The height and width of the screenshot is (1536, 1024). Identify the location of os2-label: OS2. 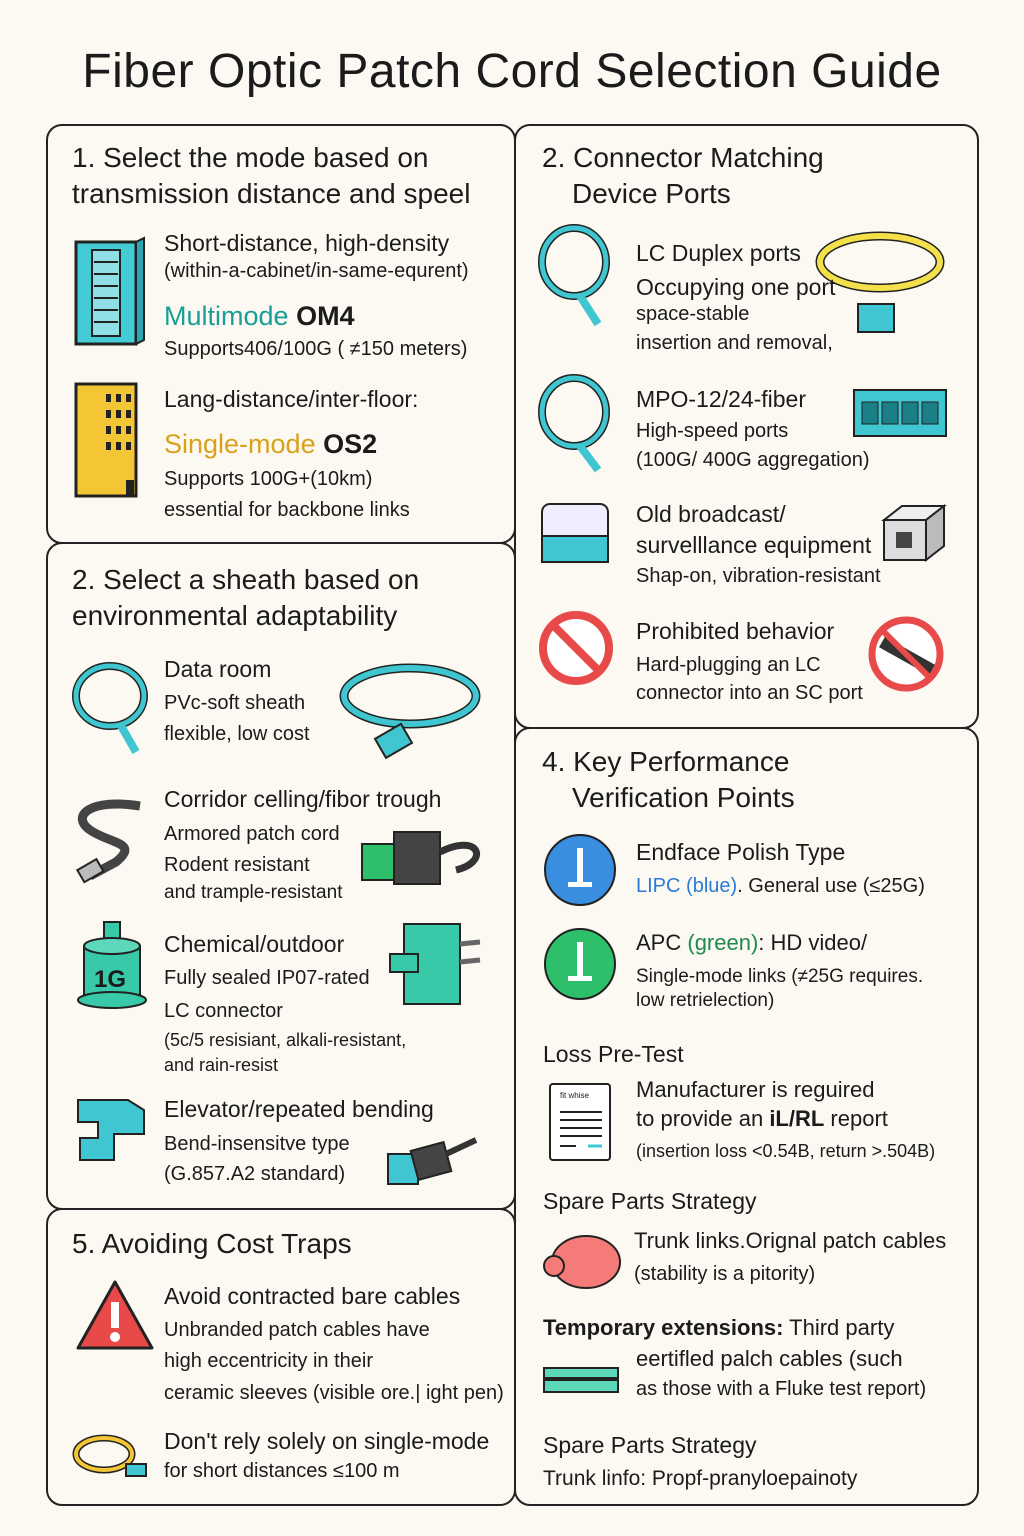
(350, 444).